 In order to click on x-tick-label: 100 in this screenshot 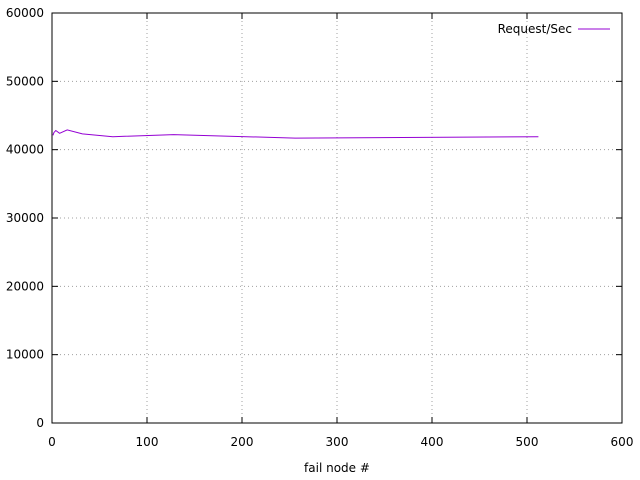, I will do `click(147, 442)`.